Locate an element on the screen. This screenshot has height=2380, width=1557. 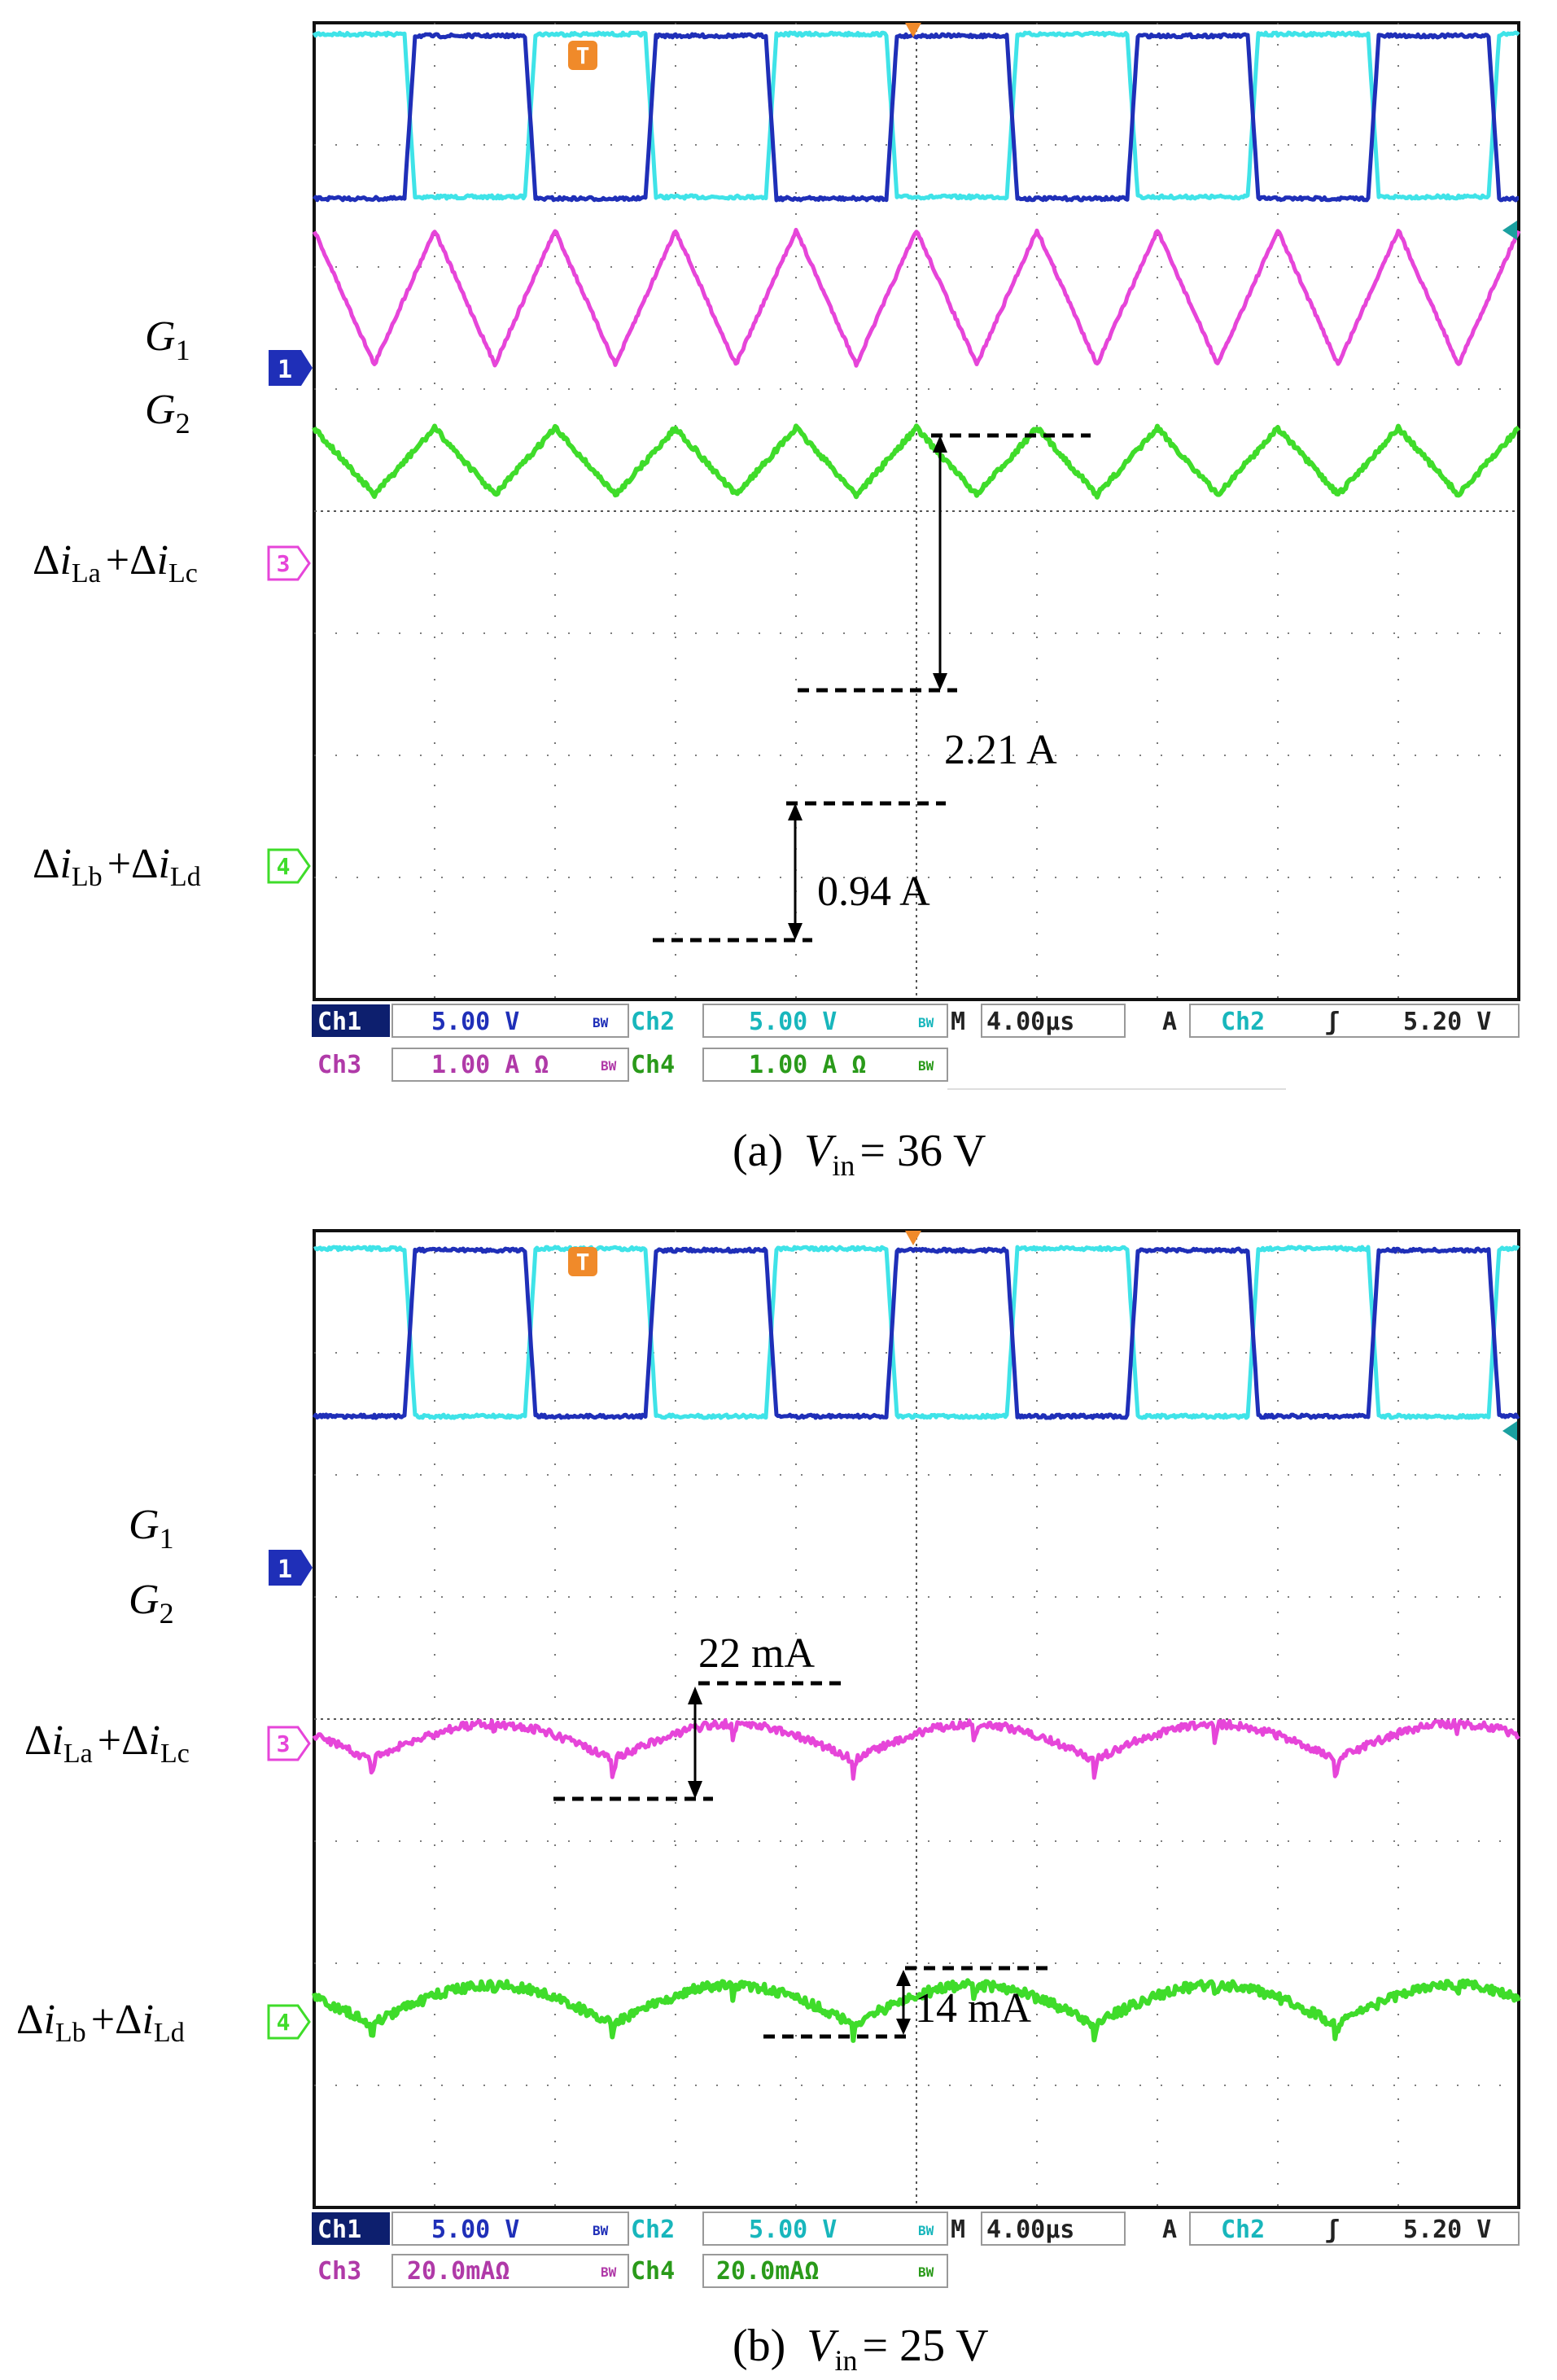
caption-b: (b) Vin = 25 V is located at coordinates (861, 2349).